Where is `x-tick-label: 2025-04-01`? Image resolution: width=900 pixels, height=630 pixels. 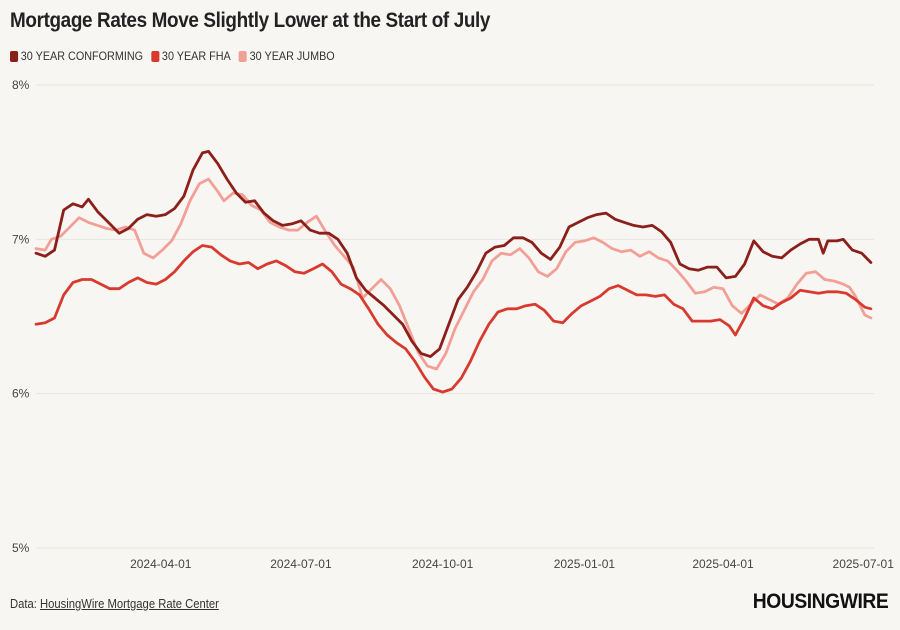
x-tick-label: 2025-04-01 is located at coordinates (723, 564).